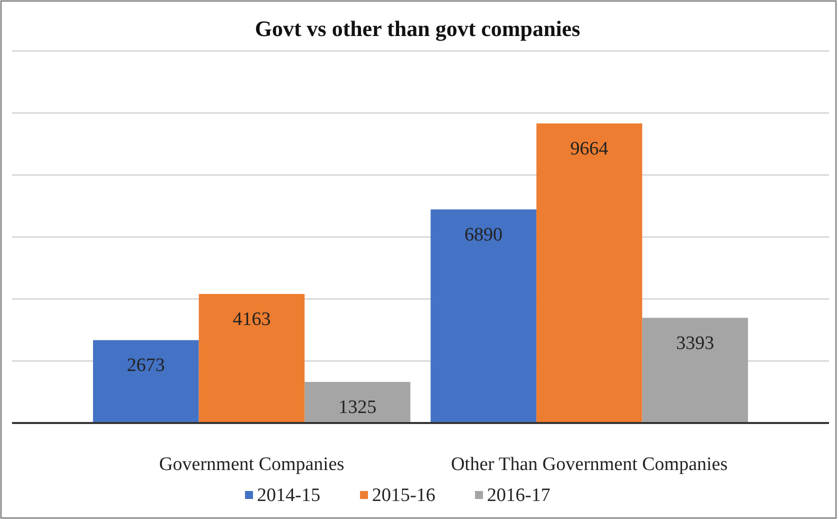 This screenshot has height=519, width=839. Describe the element at coordinates (288, 495) in the screenshot. I see `legend-label: 2014-15` at that location.